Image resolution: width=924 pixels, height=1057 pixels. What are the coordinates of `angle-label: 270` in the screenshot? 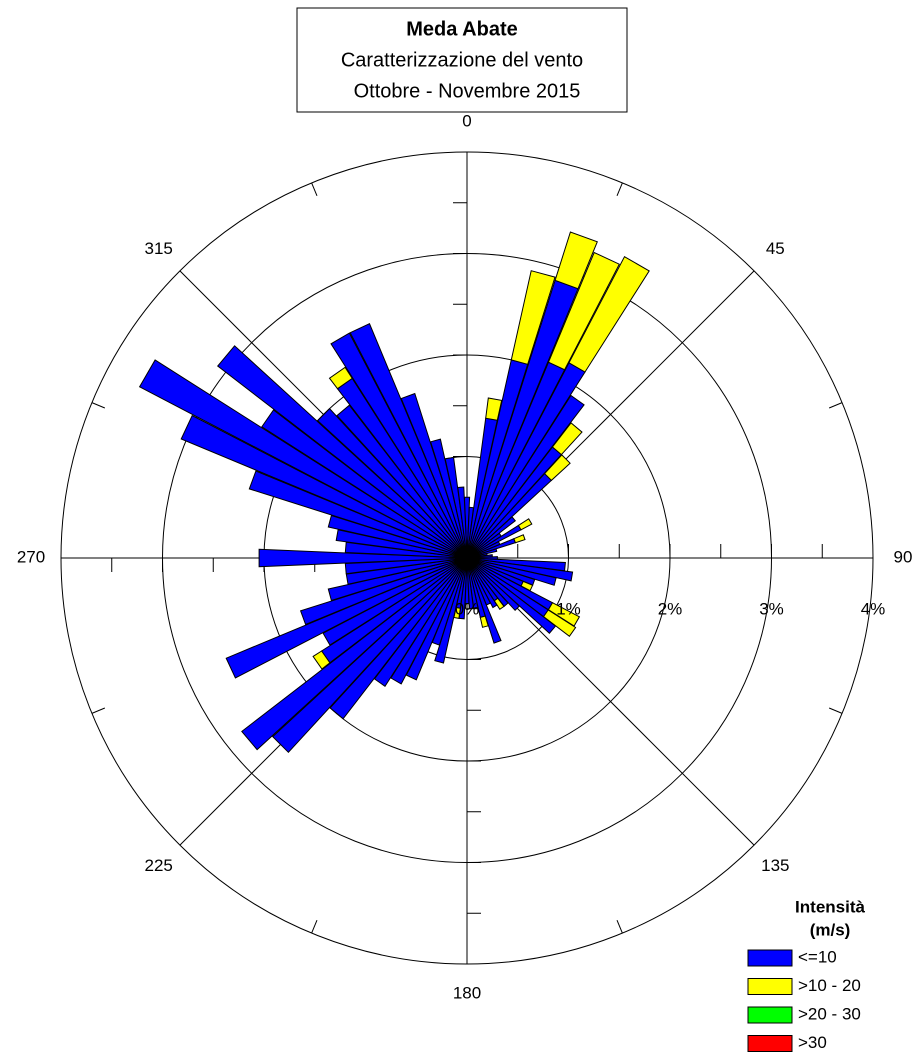 It's located at (31, 556).